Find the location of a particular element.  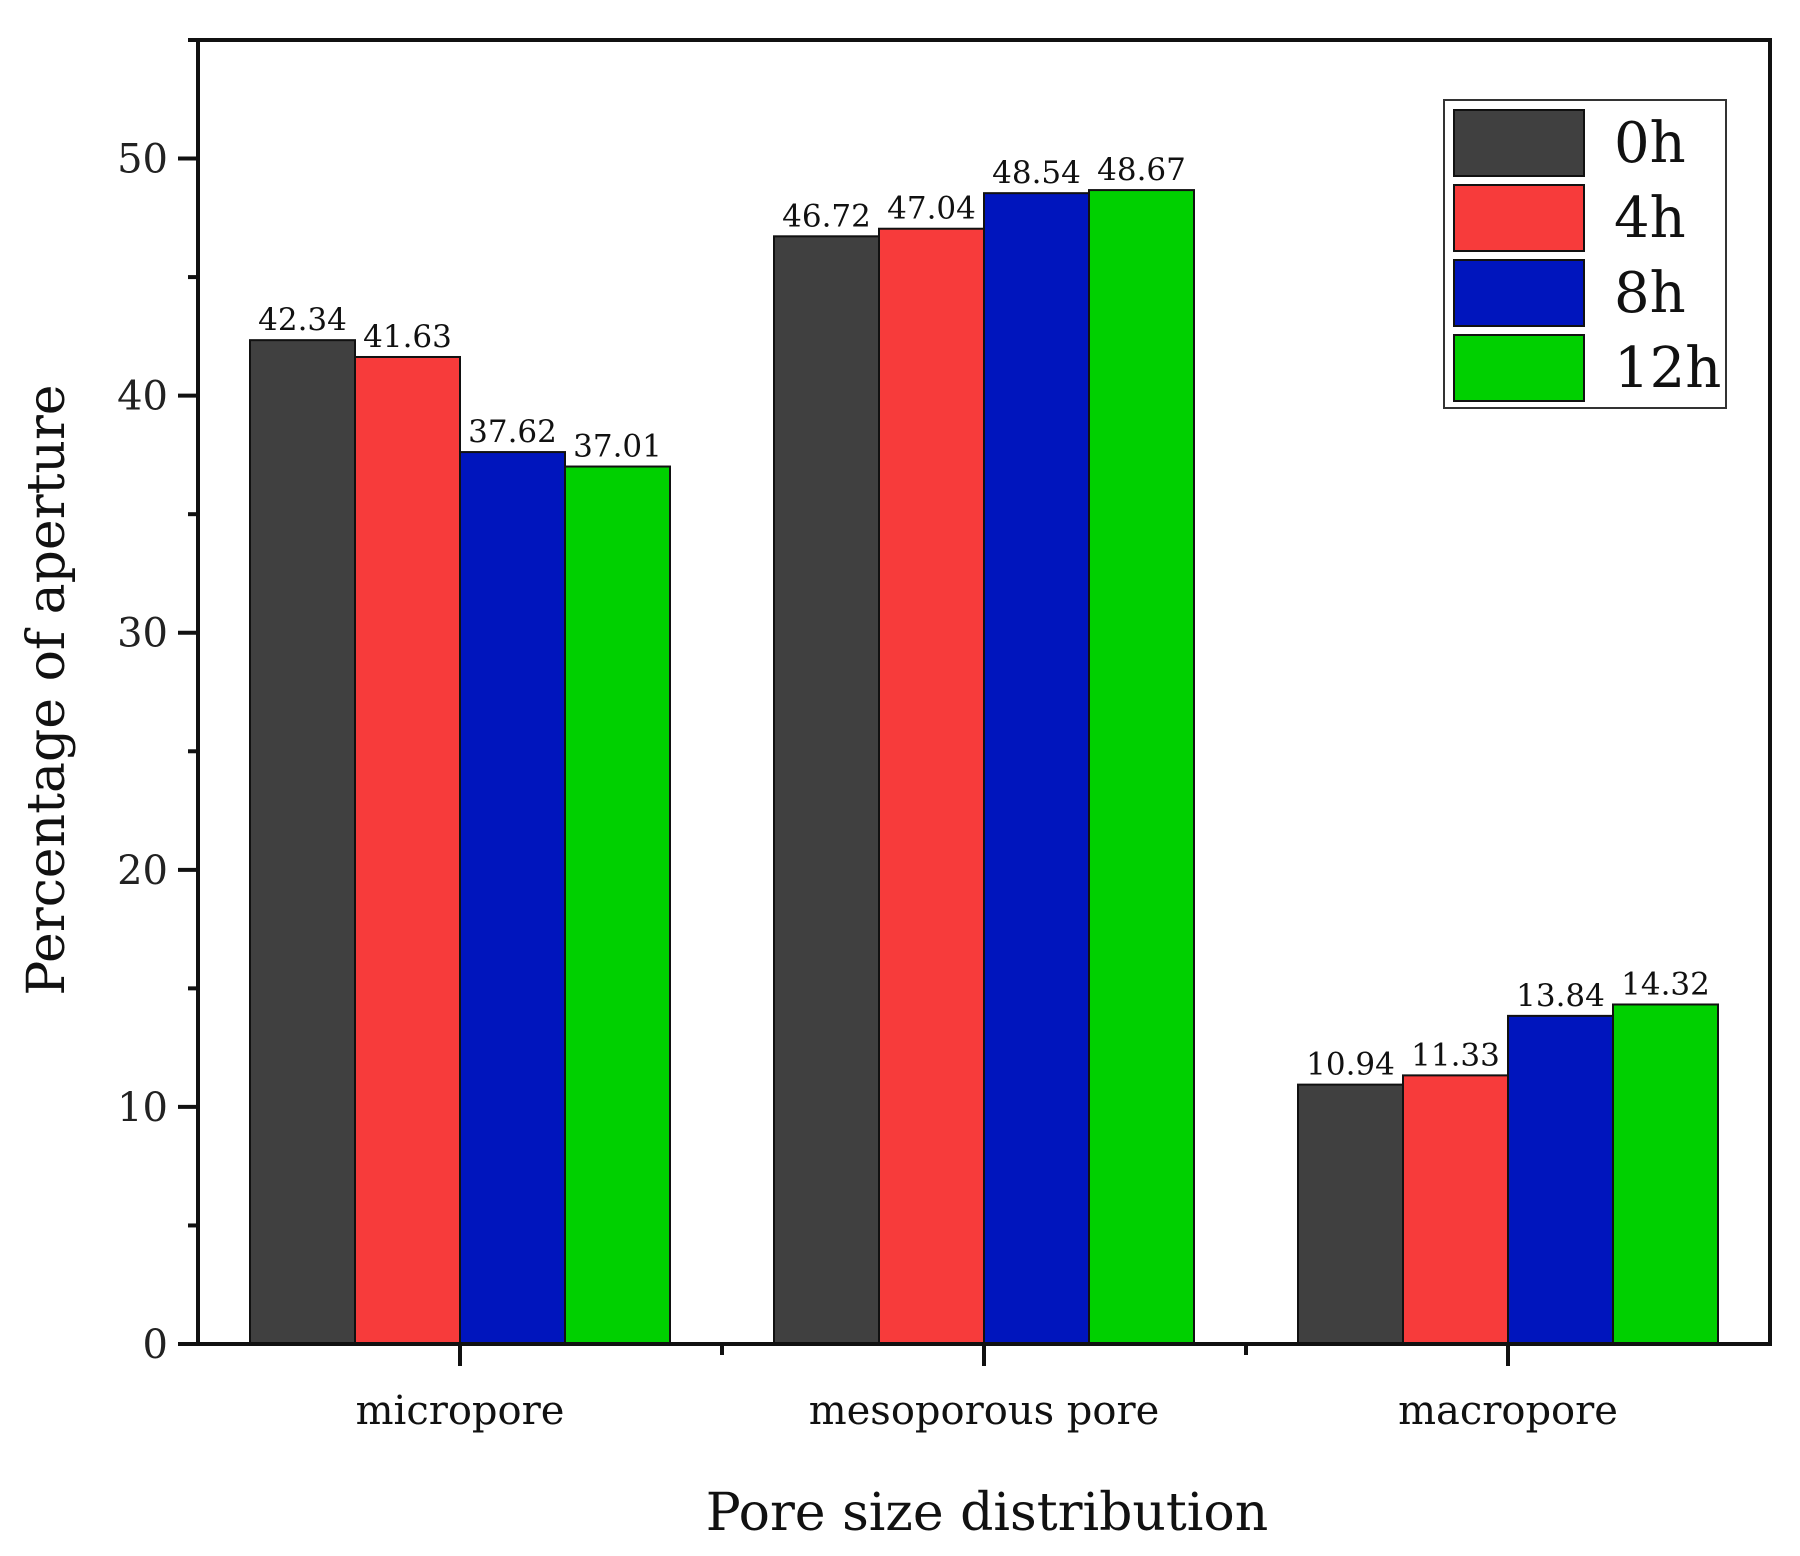

y-tick-label: 0 is located at coordinates (155, 1345).